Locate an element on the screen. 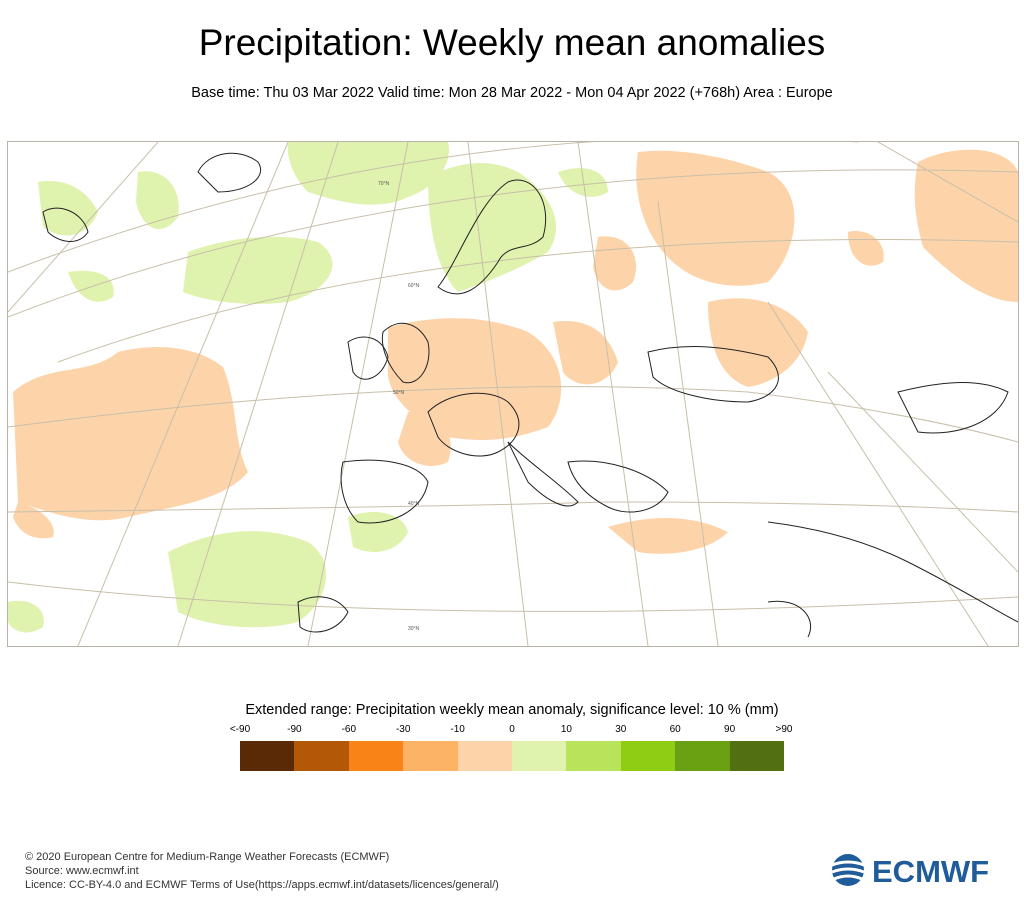 The height and width of the screenshot is (922, 1024). legend-label: 30 is located at coordinates (621, 729).